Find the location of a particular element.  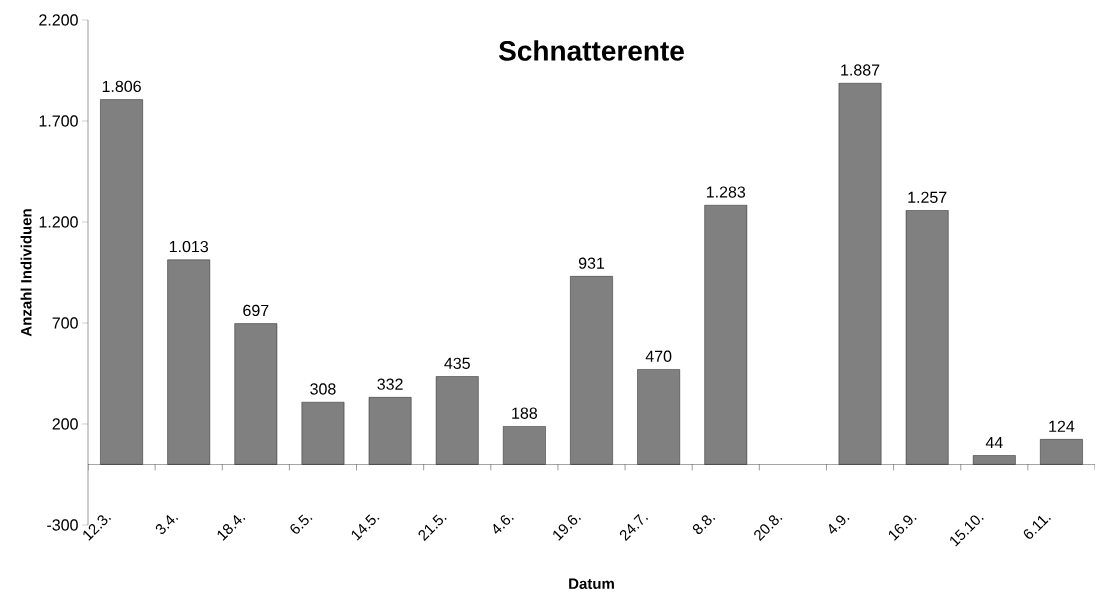

data-label: 1.013 is located at coordinates (189, 246).